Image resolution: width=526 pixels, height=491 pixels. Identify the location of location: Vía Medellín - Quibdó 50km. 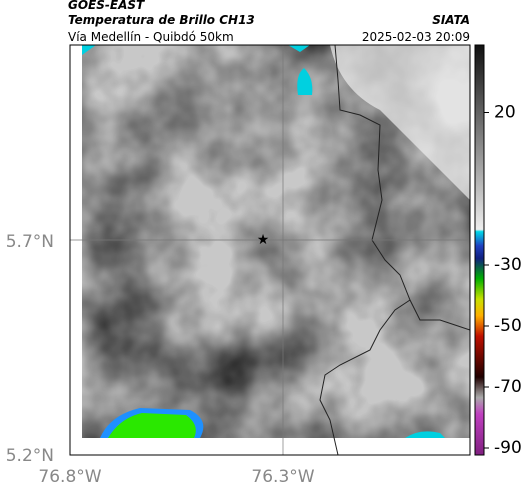
(151, 37).